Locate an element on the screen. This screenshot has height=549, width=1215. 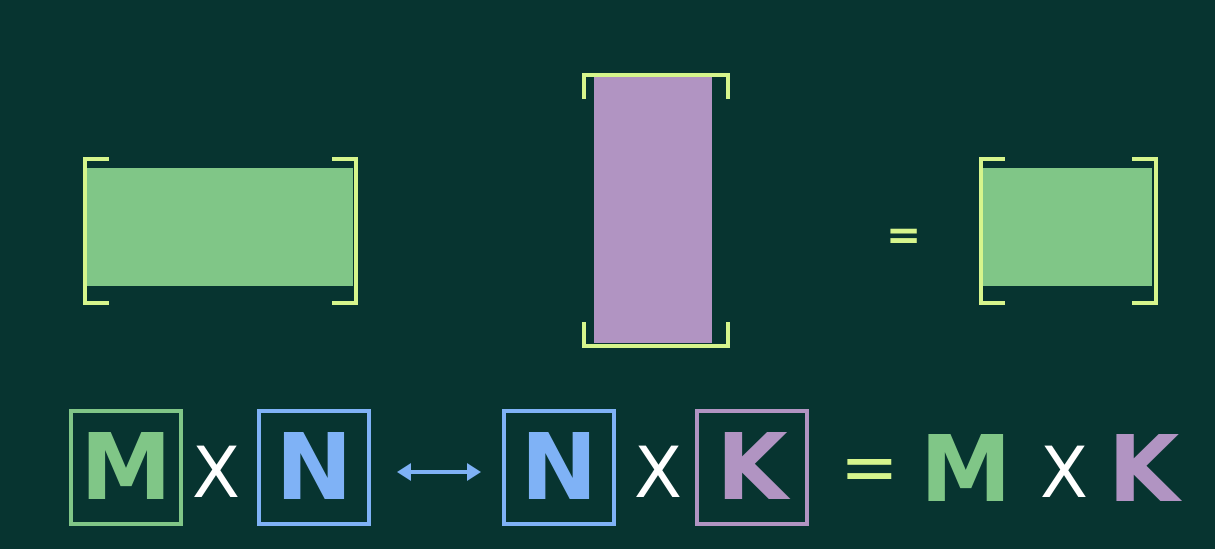
top-equals-sign: = is located at coordinates (904, 234).